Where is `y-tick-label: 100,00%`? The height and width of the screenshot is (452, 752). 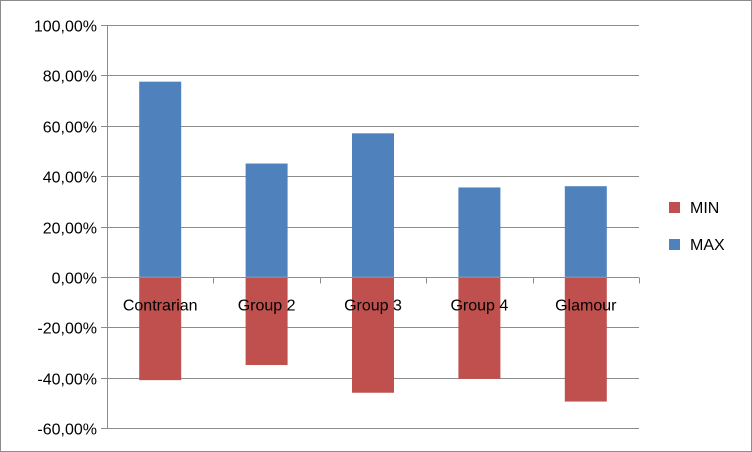 y-tick-label: 100,00% is located at coordinates (65, 27).